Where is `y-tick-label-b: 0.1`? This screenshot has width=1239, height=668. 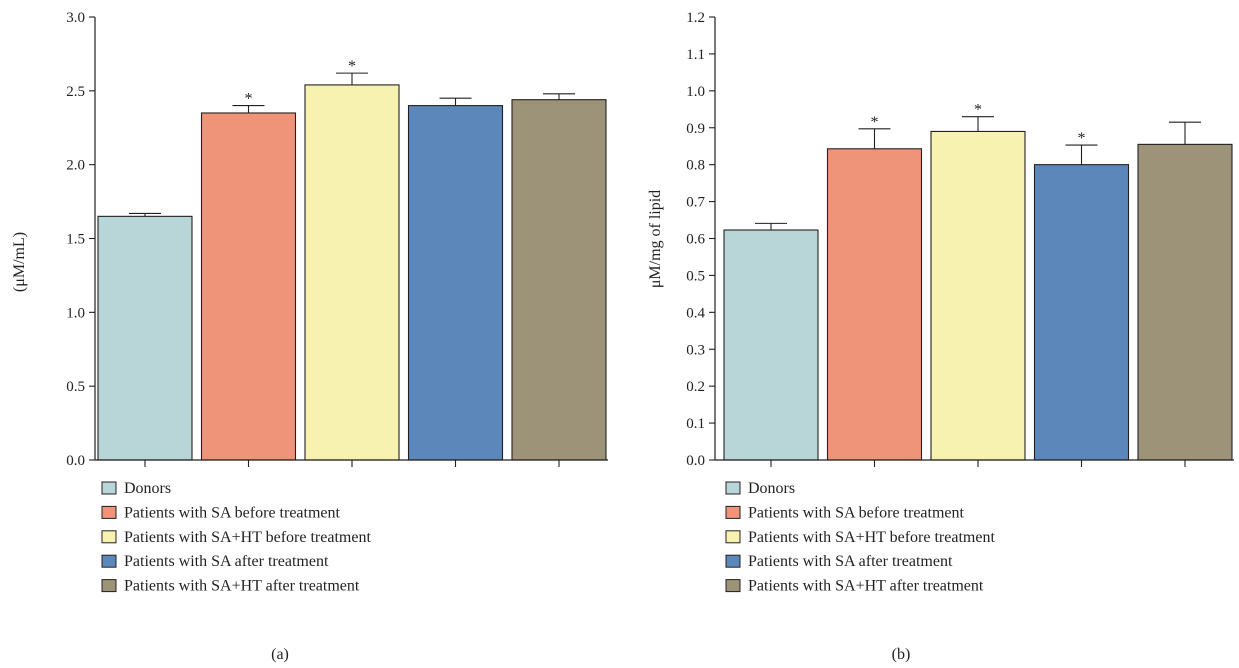 y-tick-label-b: 0.1 is located at coordinates (695, 424).